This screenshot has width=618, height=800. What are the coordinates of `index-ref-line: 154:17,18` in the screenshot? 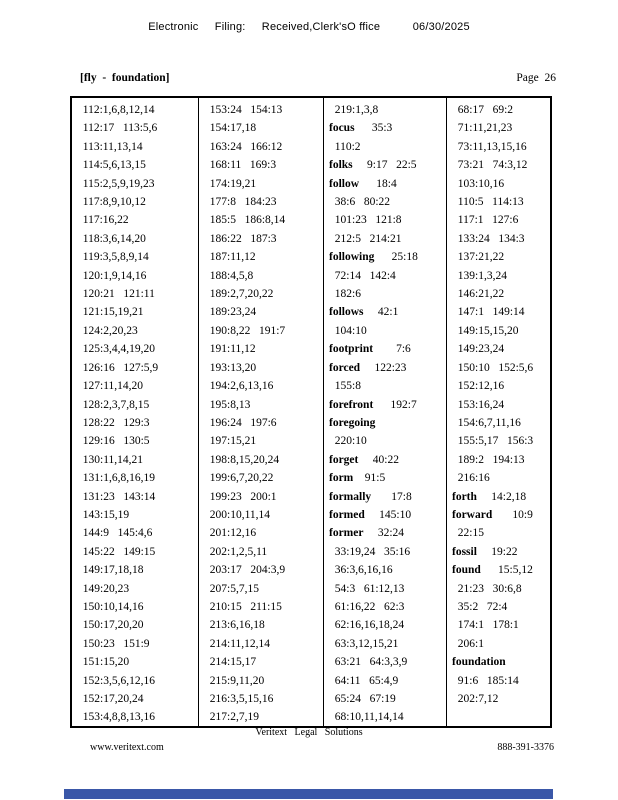 It's located at (263, 128).